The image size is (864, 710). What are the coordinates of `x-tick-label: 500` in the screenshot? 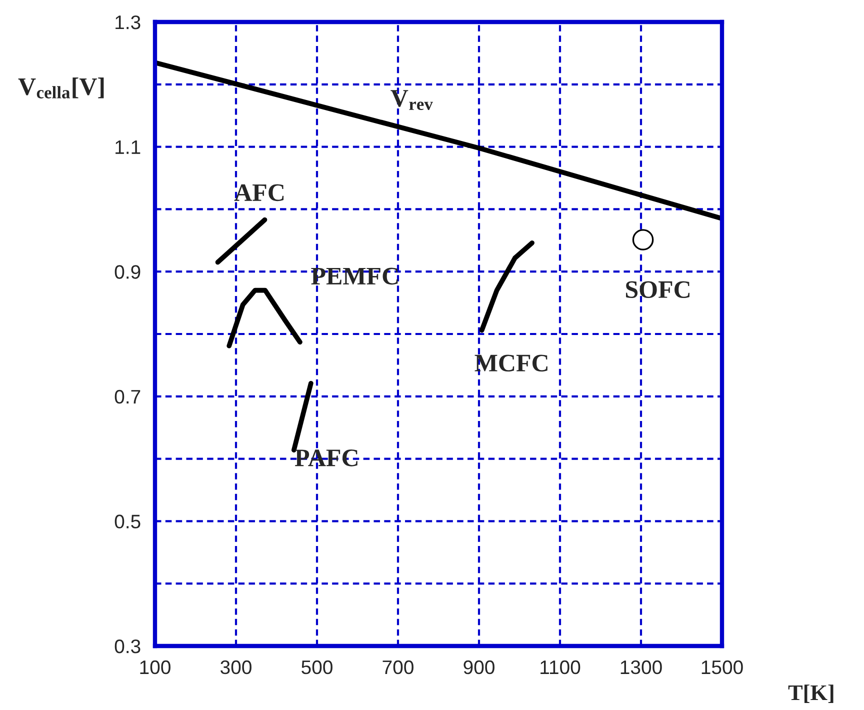 It's located at (317, 667).